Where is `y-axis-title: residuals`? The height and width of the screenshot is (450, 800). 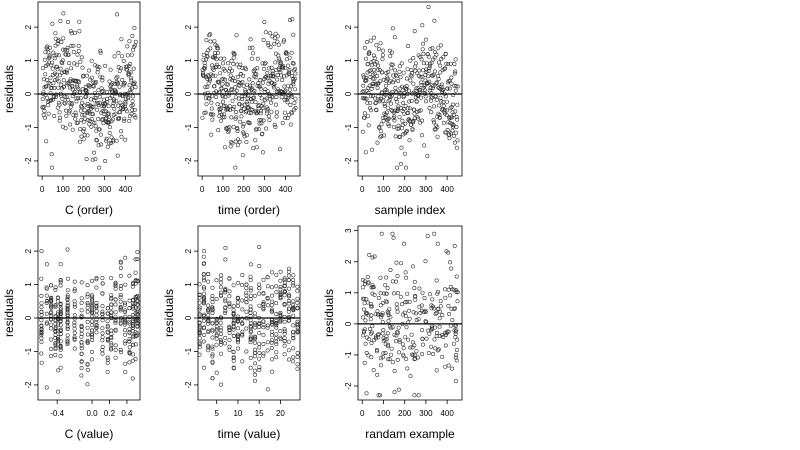 y-axis-title: residuals is located at coordinates (9, 89).